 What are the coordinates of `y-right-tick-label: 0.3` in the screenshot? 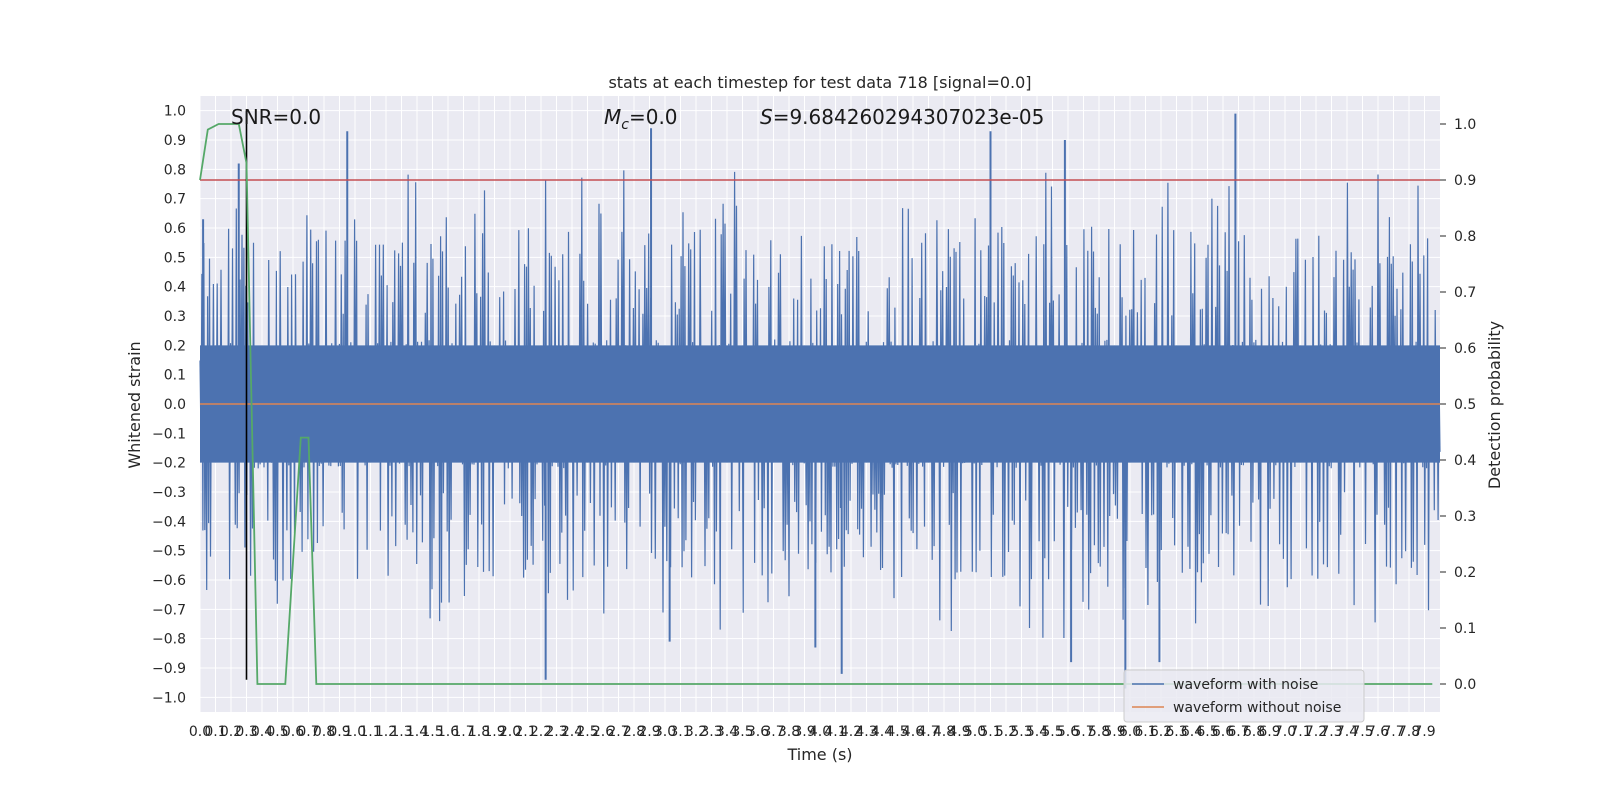 It's located at (1465, 517).